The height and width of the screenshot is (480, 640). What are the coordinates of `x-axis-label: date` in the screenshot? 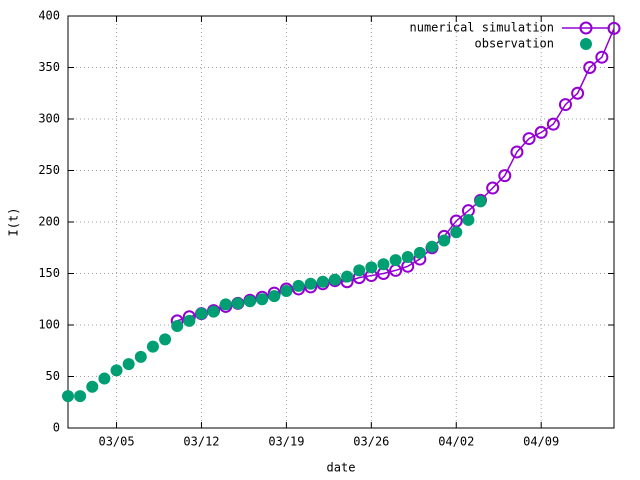 It's located at (341, 468).